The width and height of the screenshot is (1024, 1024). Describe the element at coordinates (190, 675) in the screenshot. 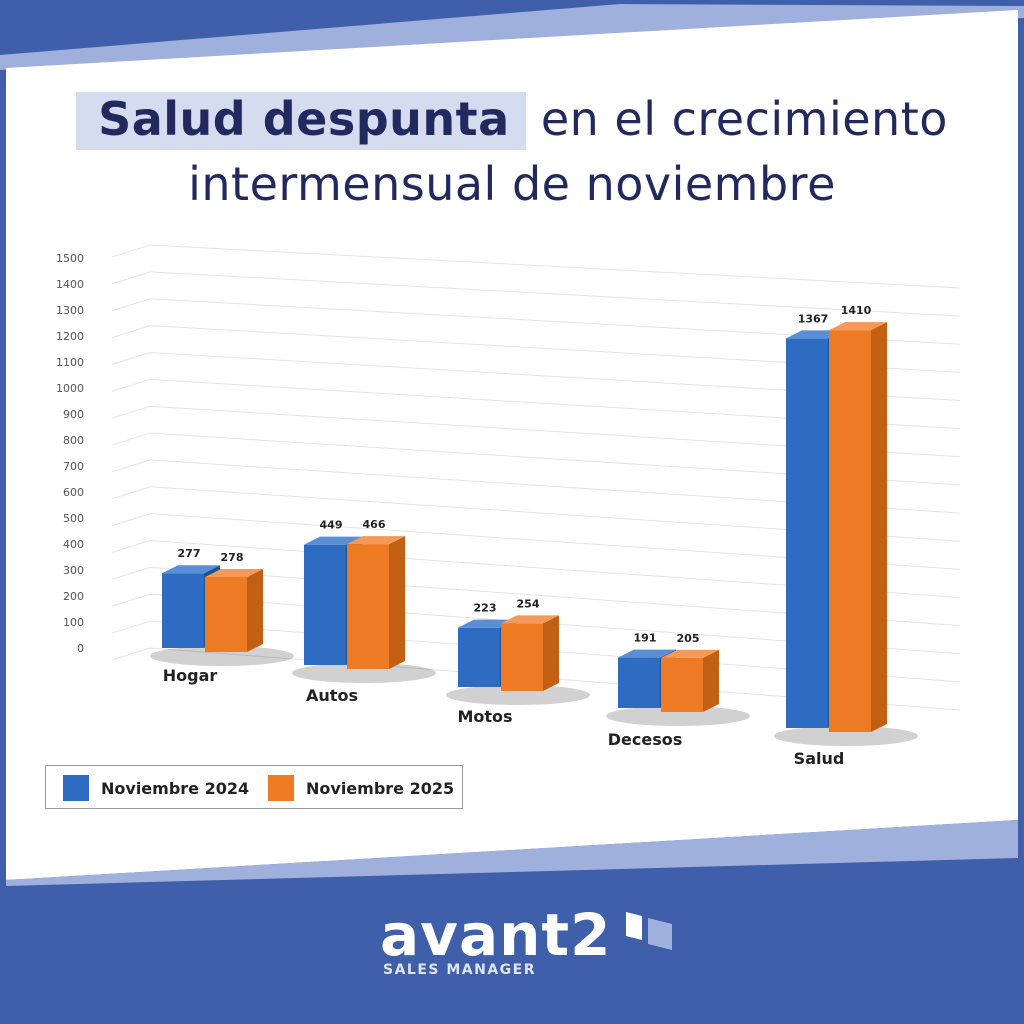

I see `x-category-label: Hogar` at that location.